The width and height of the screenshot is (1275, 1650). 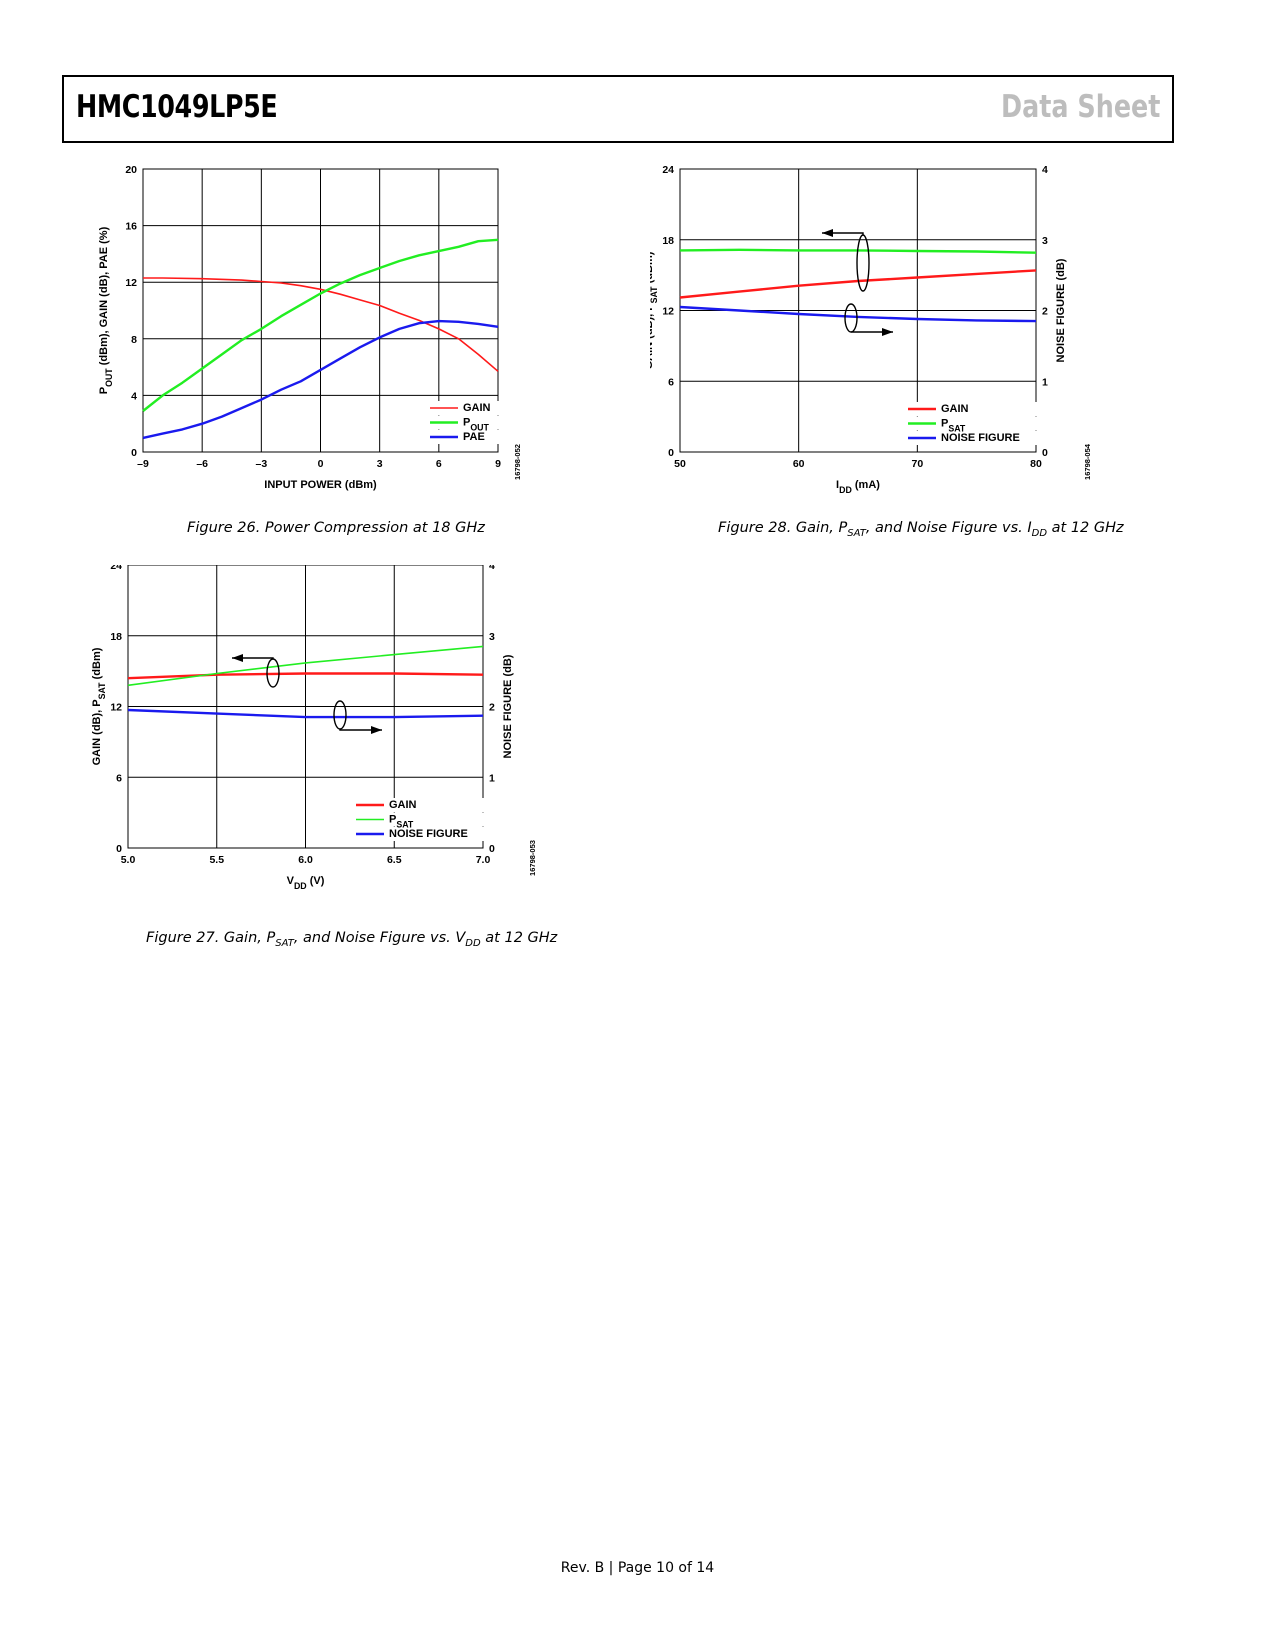 What do you see at coordinates (131, 227) in the screenshot?
I see `y-tick-label: 16` at bounding box center [131, 227].